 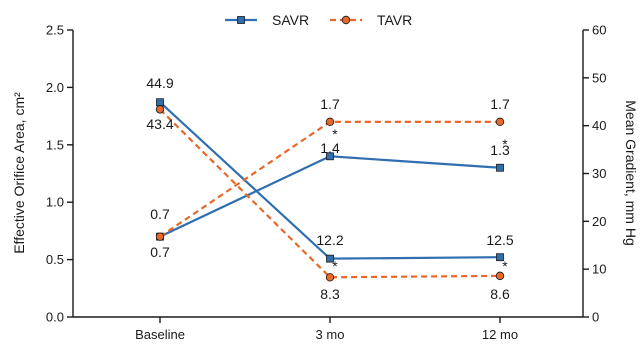 What do you see at coordinates (19, 173) in the screenshot?
I see `left-axis-title: Effective Orifice Area, cm²` at bounding box center [19, 173].